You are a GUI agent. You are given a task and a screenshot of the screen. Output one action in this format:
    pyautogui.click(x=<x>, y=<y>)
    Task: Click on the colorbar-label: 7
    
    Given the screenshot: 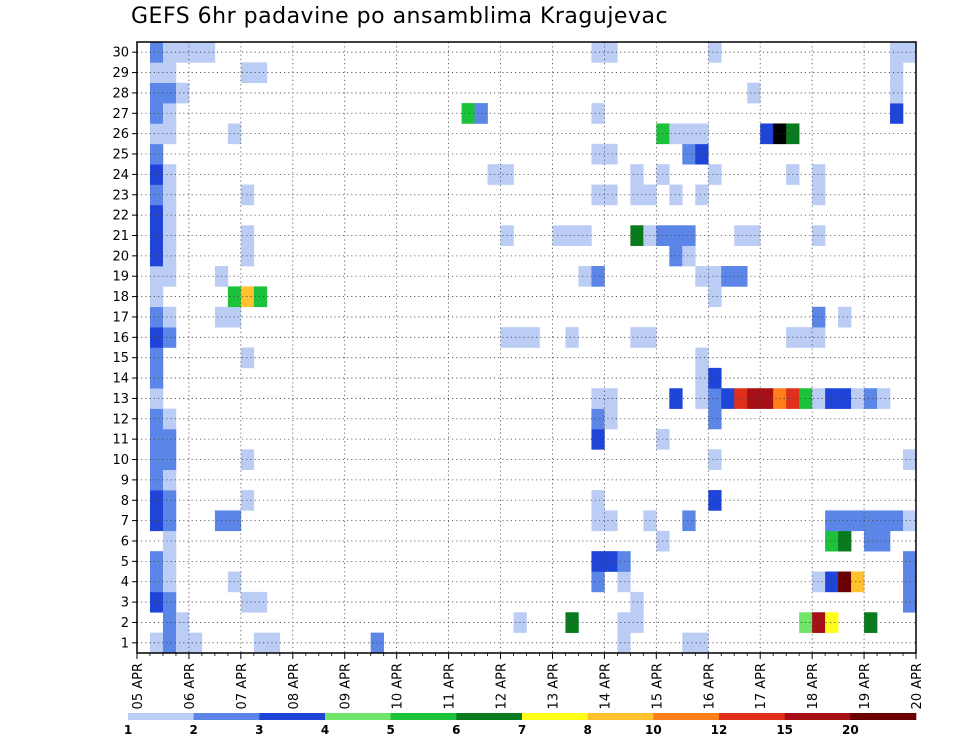 What is the action you would take?
    pyautogui.click(x=522, y=730)
    